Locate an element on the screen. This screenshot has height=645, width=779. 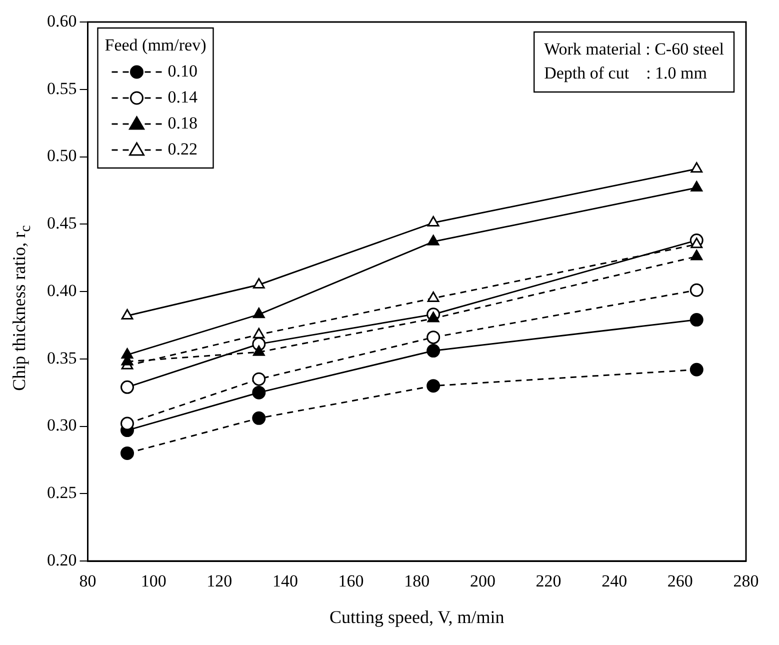
legend-label: 0.18 is located at coordinates (183, 122).